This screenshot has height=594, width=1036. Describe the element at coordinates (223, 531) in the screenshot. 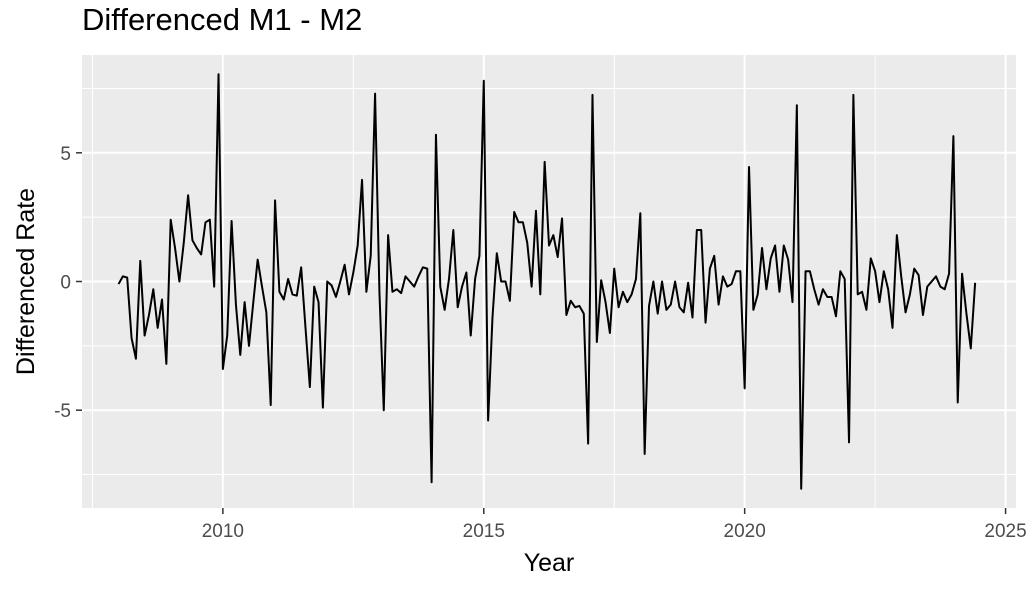

I see `x-tick-label: 2010` at that location.